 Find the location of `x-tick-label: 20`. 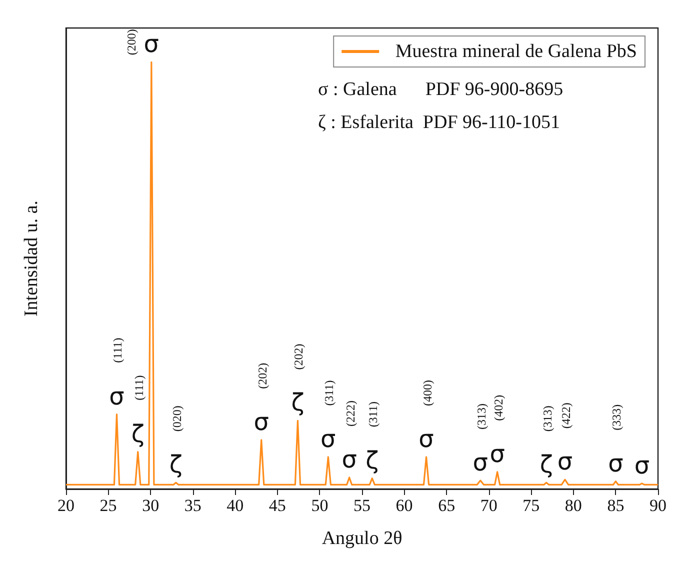

x-tick-label: 20 is located at coordinates (66, 505).